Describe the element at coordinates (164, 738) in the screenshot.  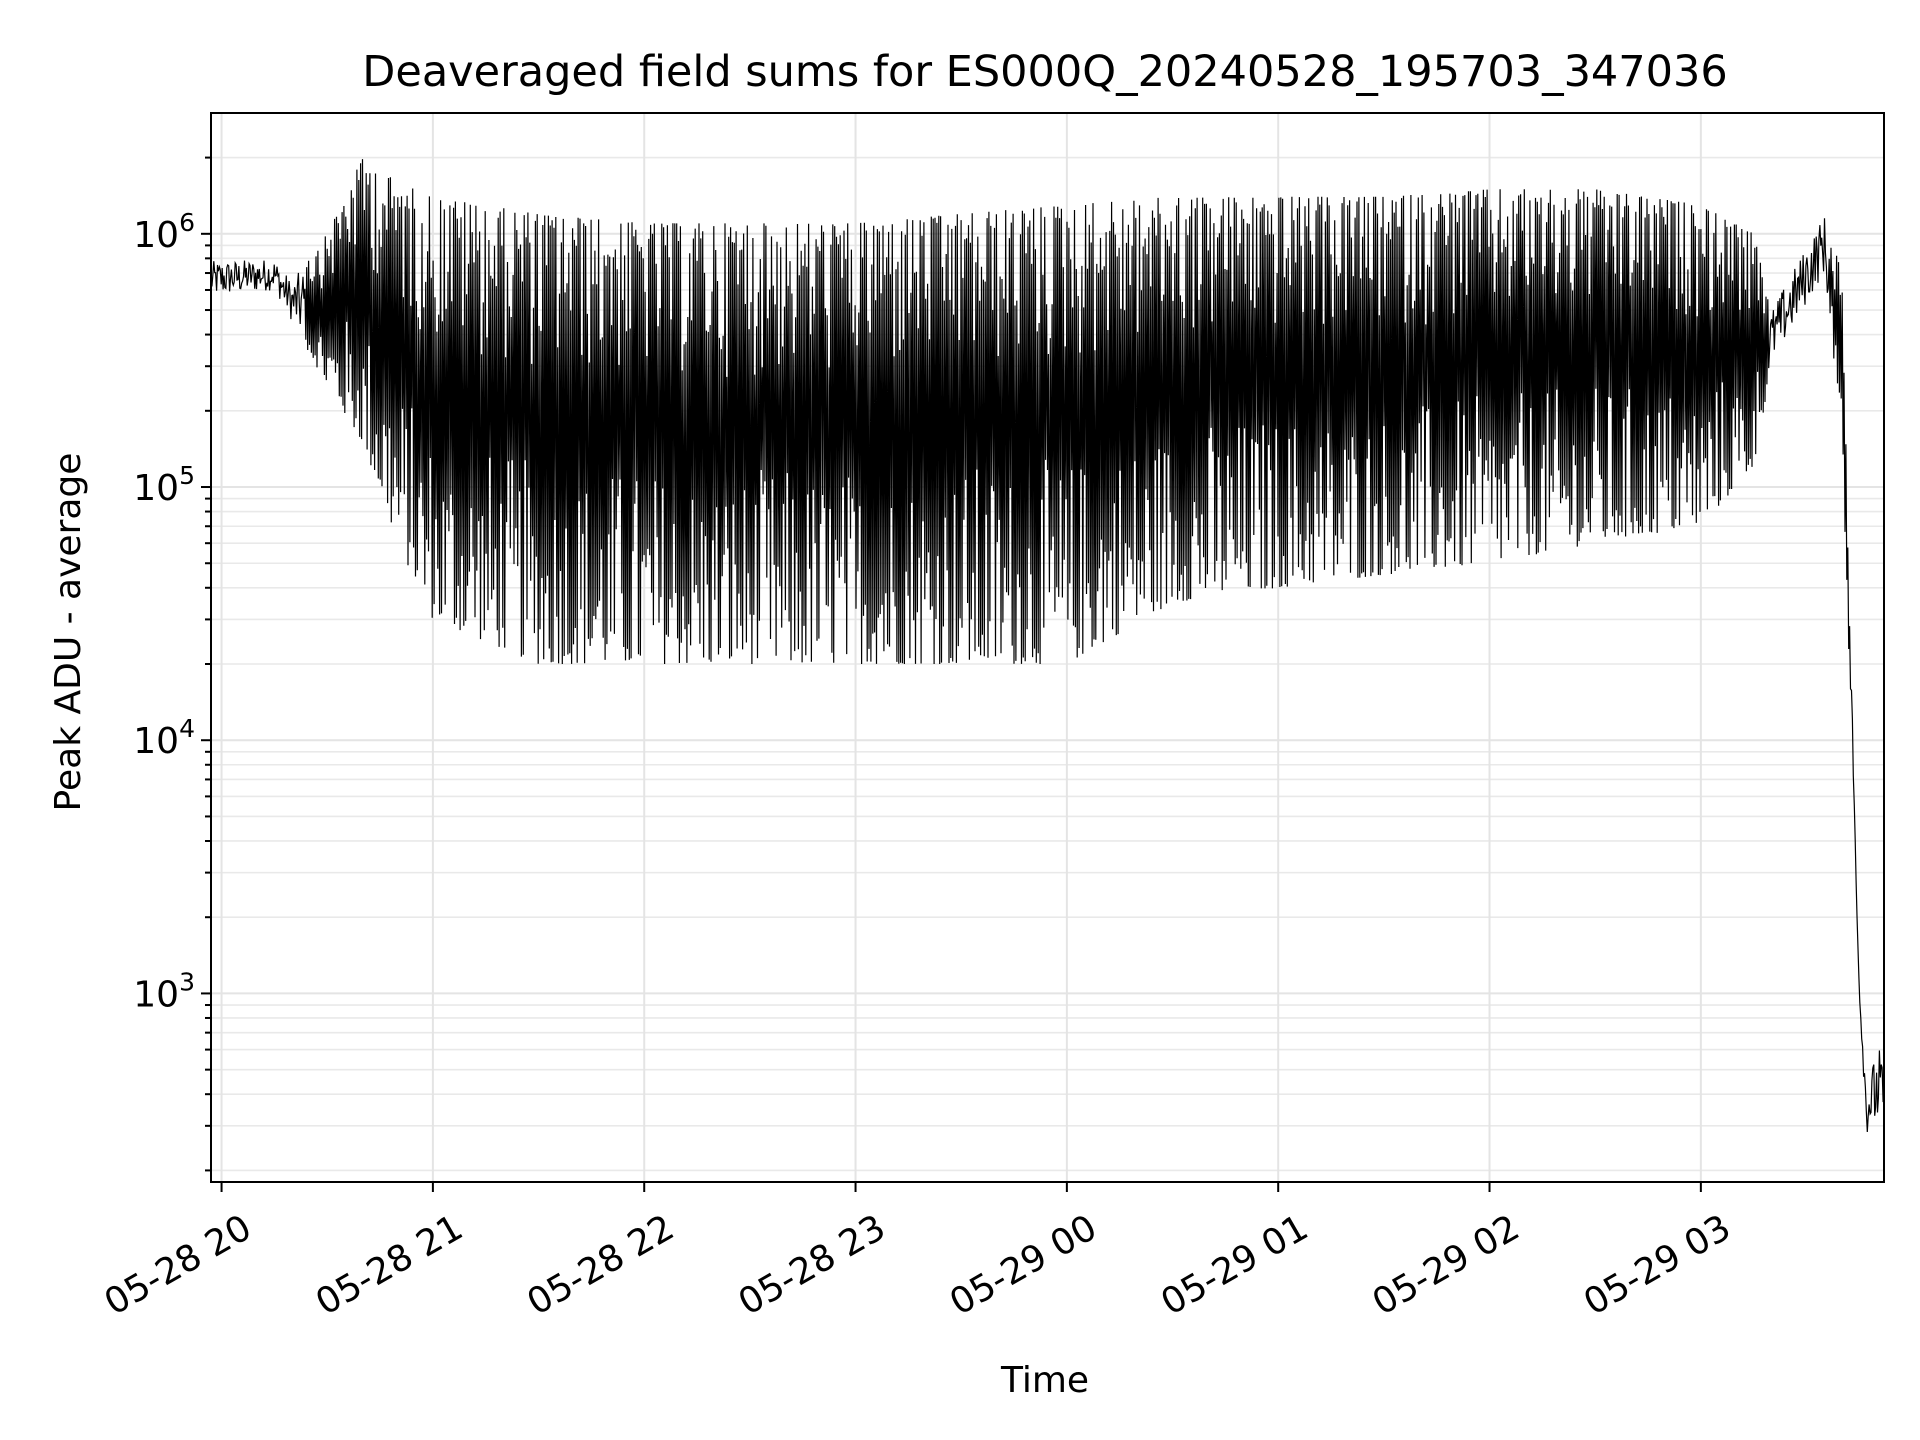
I see `y-tick-label: 10⁴` at that location.